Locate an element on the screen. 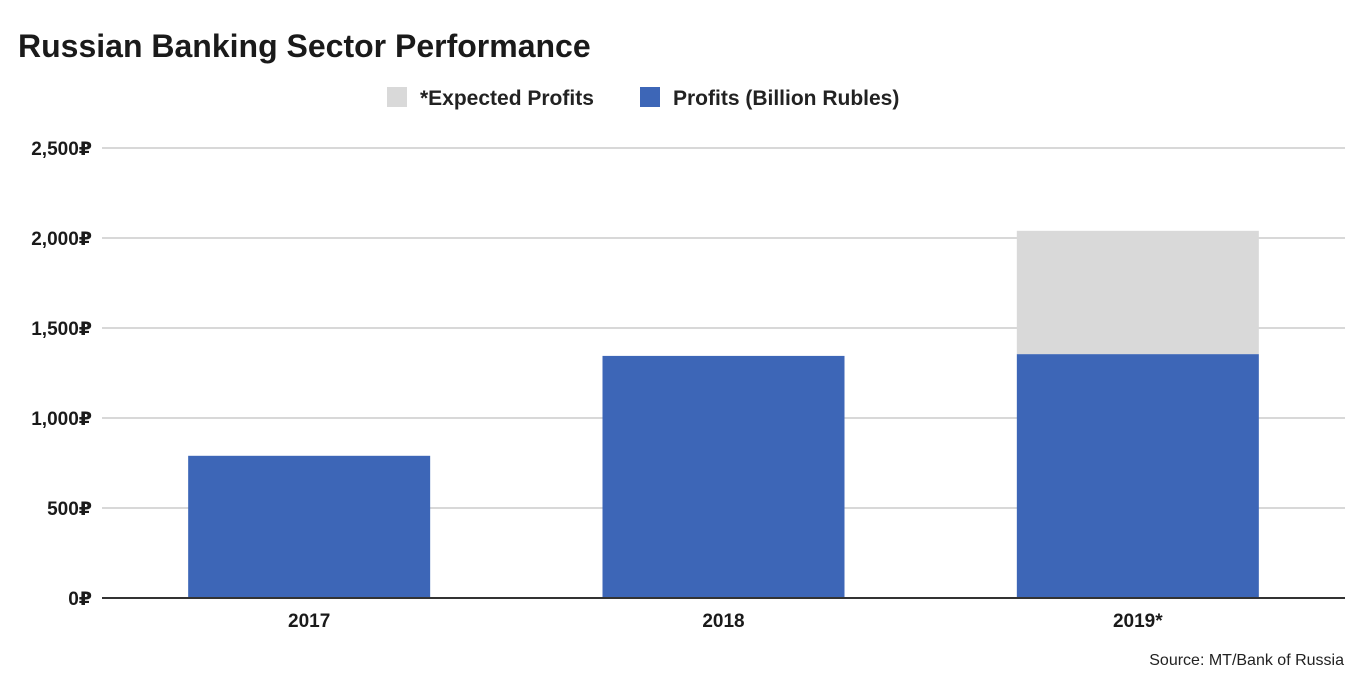  x-axis: 2017 2018 2019* is located at coordinates (723, 614).